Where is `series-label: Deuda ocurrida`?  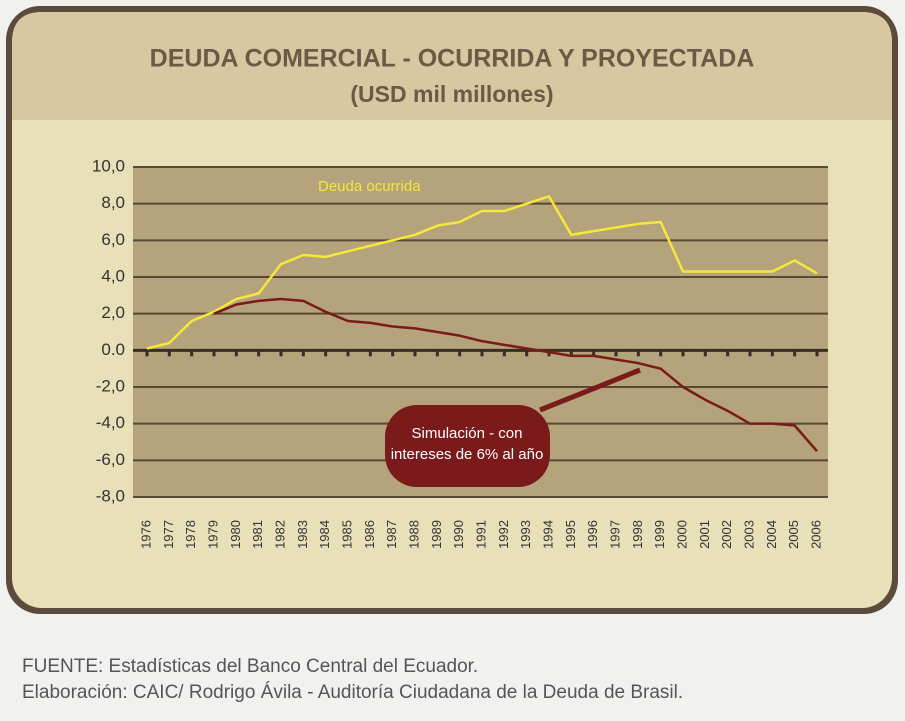
series-label: Deuda ocurrida is located at coordinates (369, 186).